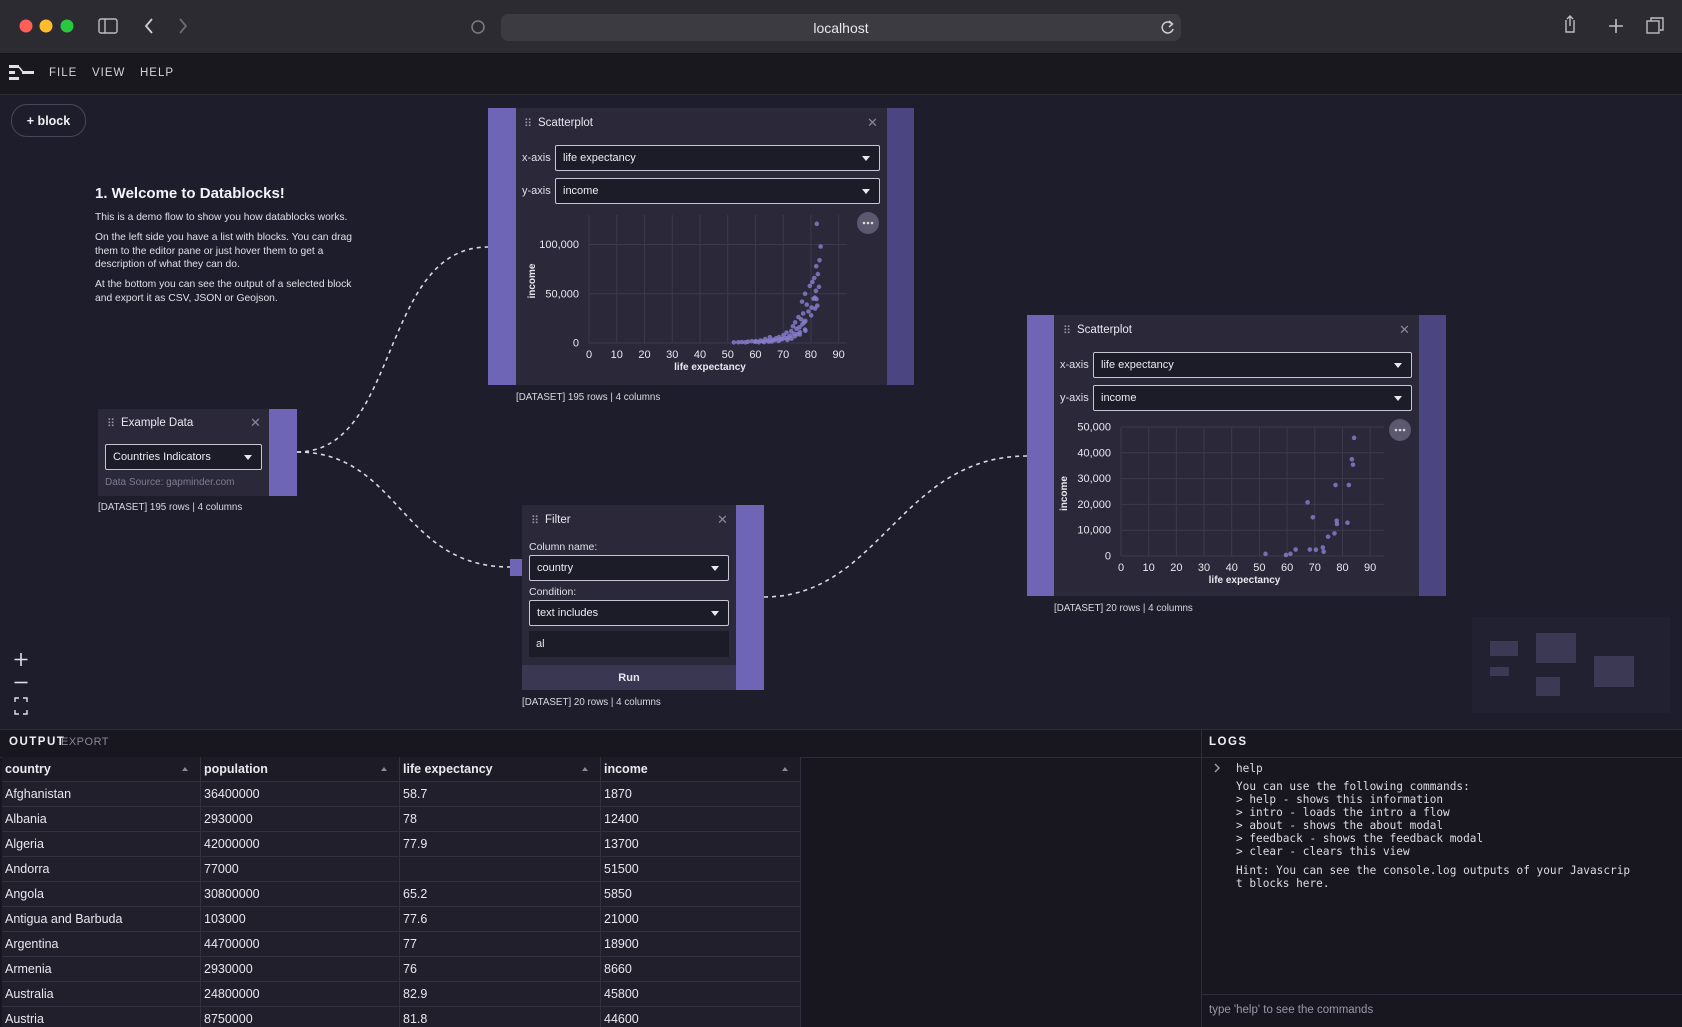 This screenshot has width=1682, height=1027. What do you see at coordinates (536, 158) in the screenshot?
I see `x-axis-label: x-axis` at bounding box center [536, 158].